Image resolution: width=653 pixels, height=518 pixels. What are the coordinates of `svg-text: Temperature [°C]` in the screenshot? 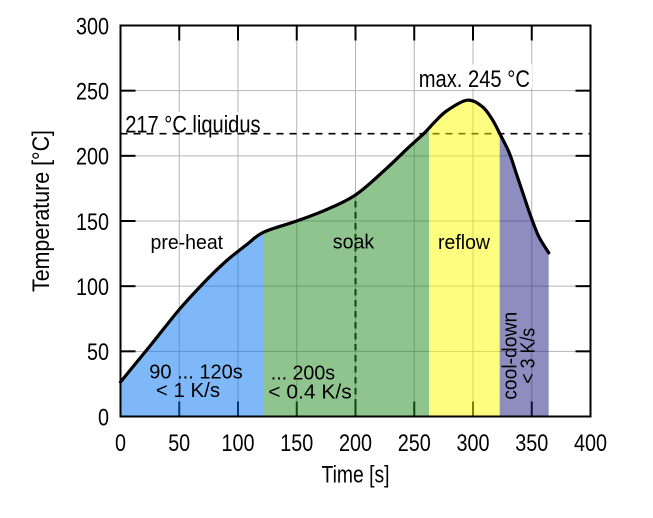 It's located at (41, 211).